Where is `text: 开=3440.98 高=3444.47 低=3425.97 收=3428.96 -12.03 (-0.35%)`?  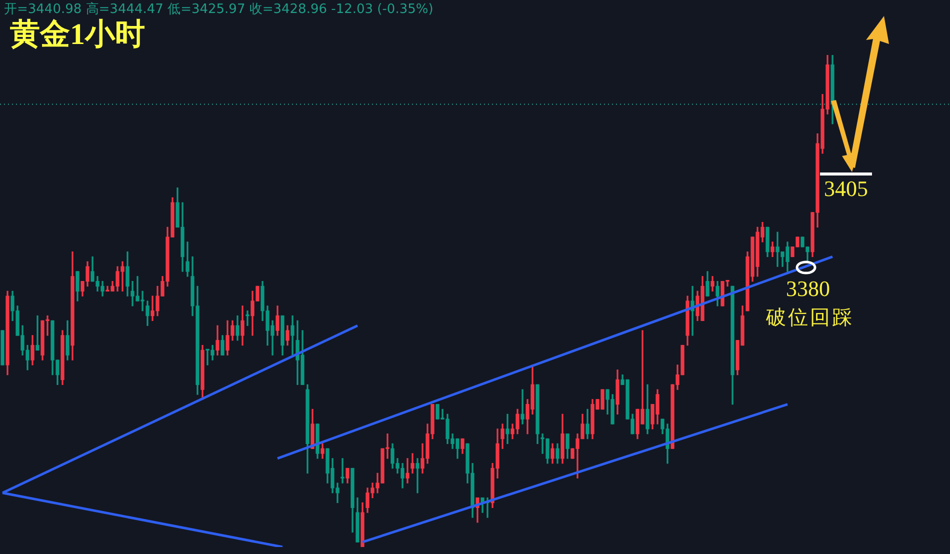 text: 开=3440.98 高=3444.47 低=3425.97 收=3428.96 -12.03 (-0.35%) is located at coordinates (219, 9).